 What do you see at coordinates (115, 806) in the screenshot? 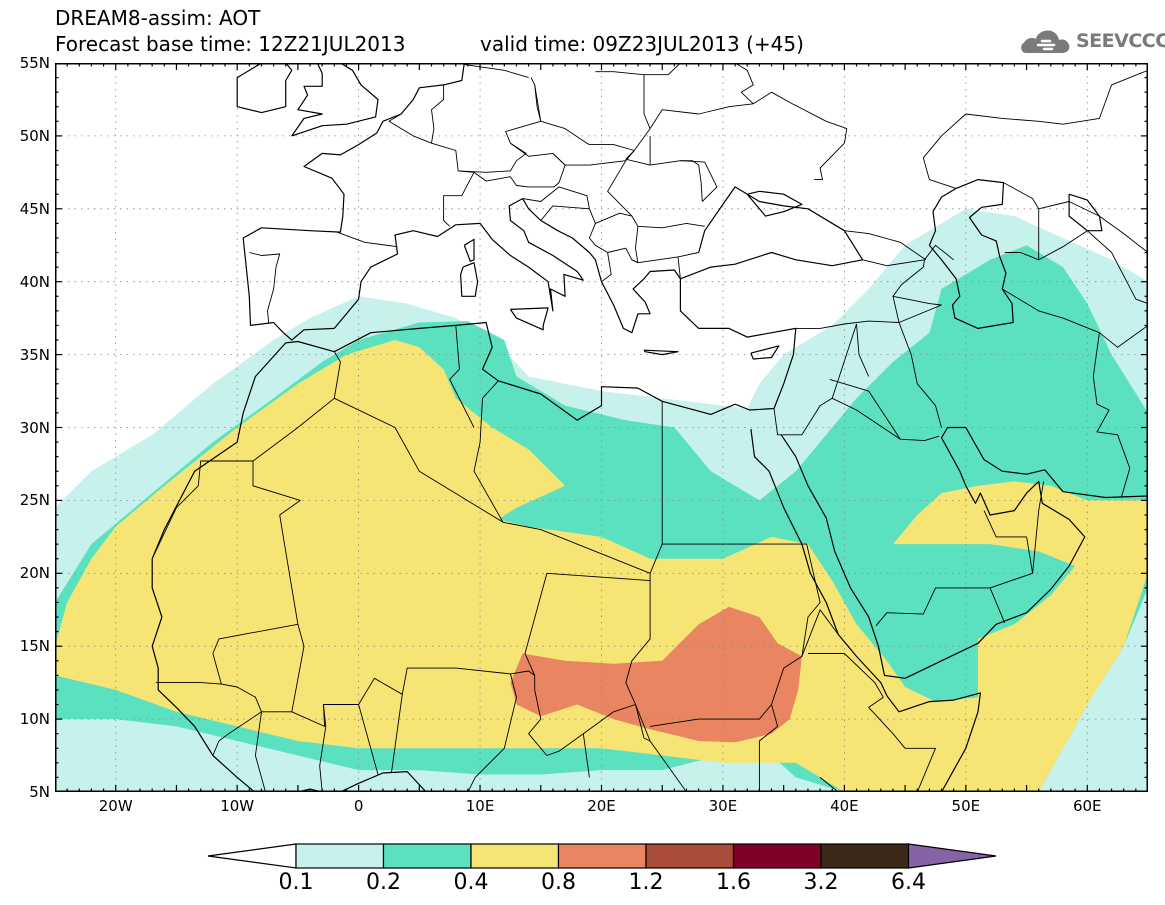
I see `lon-label: 20W` at bounding box center [115, 806].